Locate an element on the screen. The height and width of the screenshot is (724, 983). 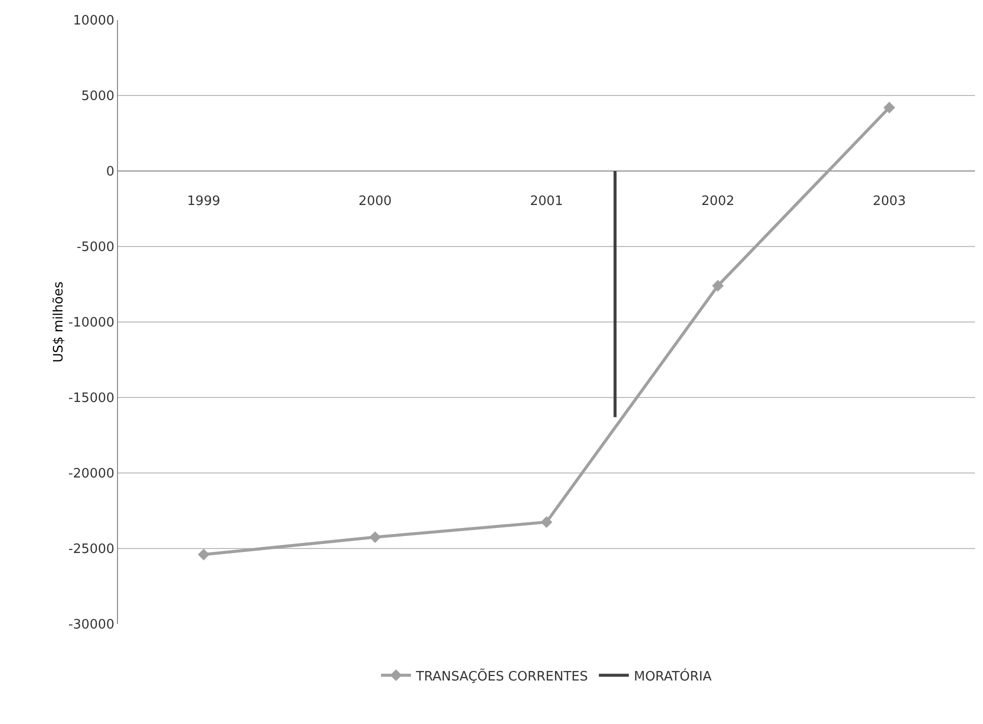
y-tick-label: -5000 is located at coordinates (95, 248).